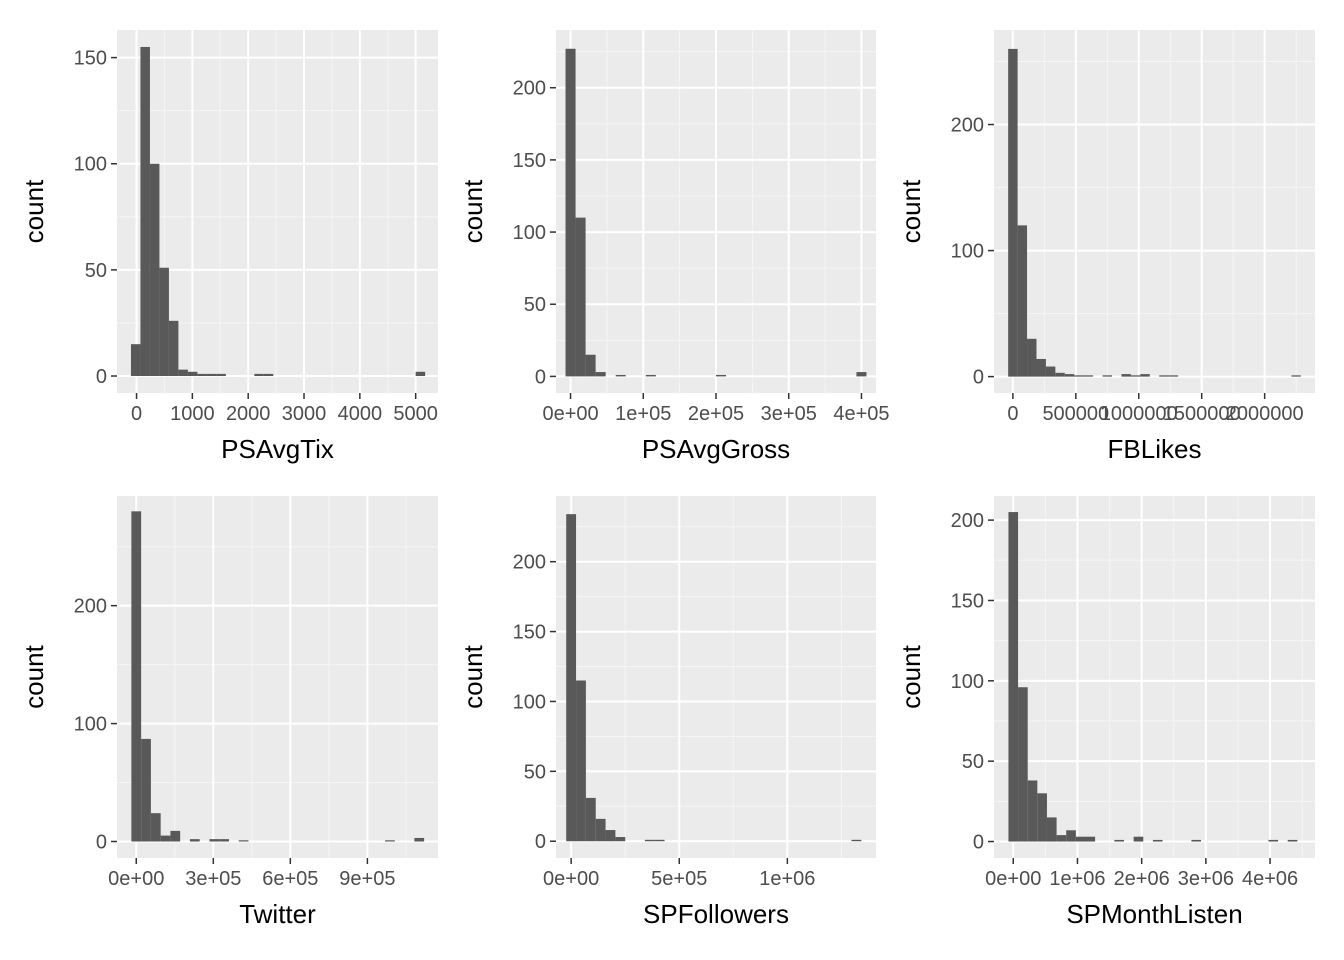  Describe the element at coordinates (228, 712) in the screenshot. I see `histogram-panel-twitter: 0e+00 3e+05 6e+05 9e+05 0 100 200 Twitter count` at that location.